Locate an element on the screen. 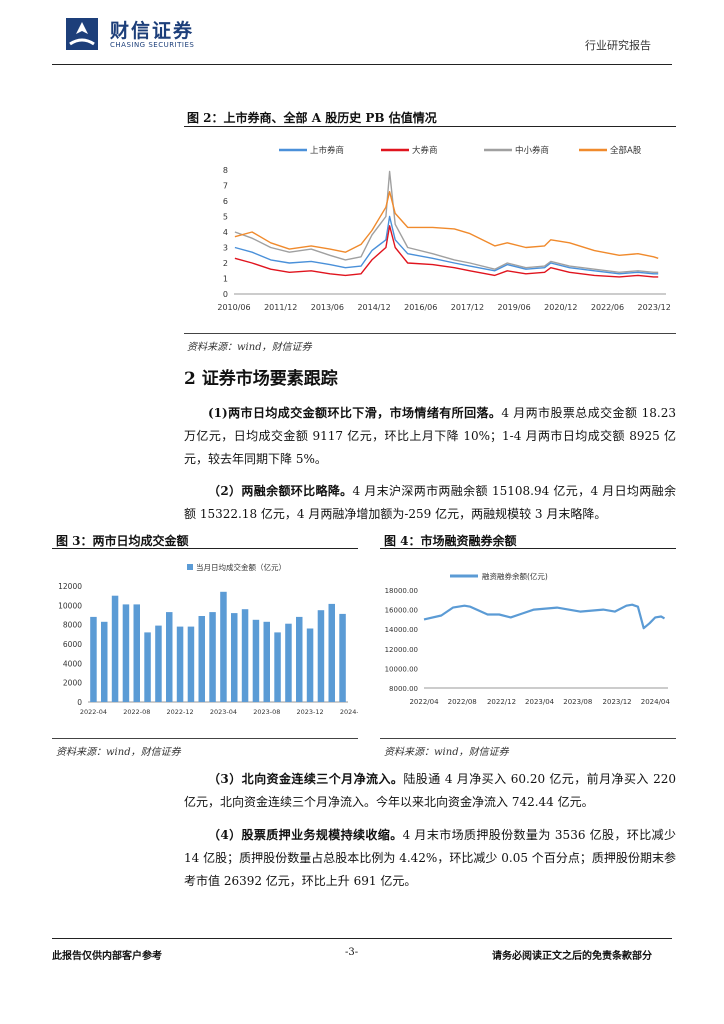 The height and width of the screenshot is (1024, 724). figure3-source: 资料来源：wind，财信证券 is located at coordinates (118, 752).